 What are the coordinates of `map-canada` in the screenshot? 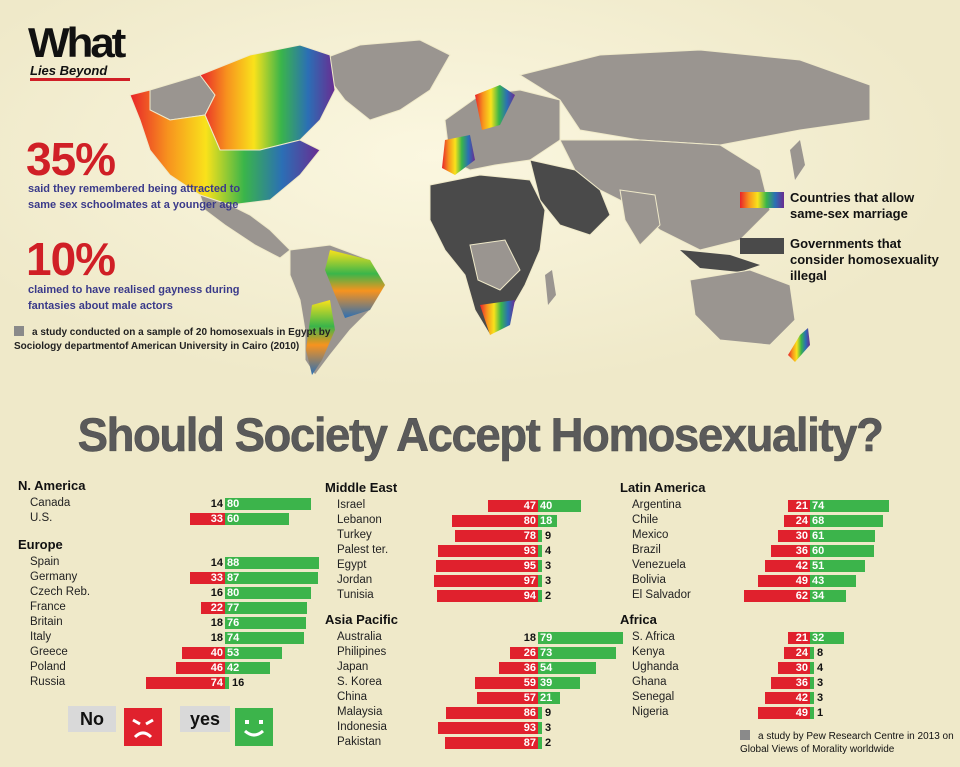 It's located at (267, 97).